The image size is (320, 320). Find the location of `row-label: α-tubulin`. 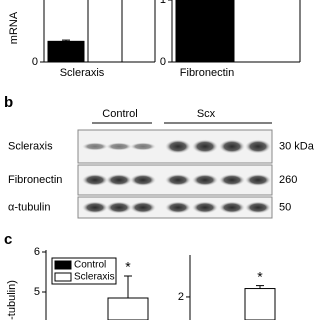

row-label: α-tubulin is located at coordinates (29, 207).